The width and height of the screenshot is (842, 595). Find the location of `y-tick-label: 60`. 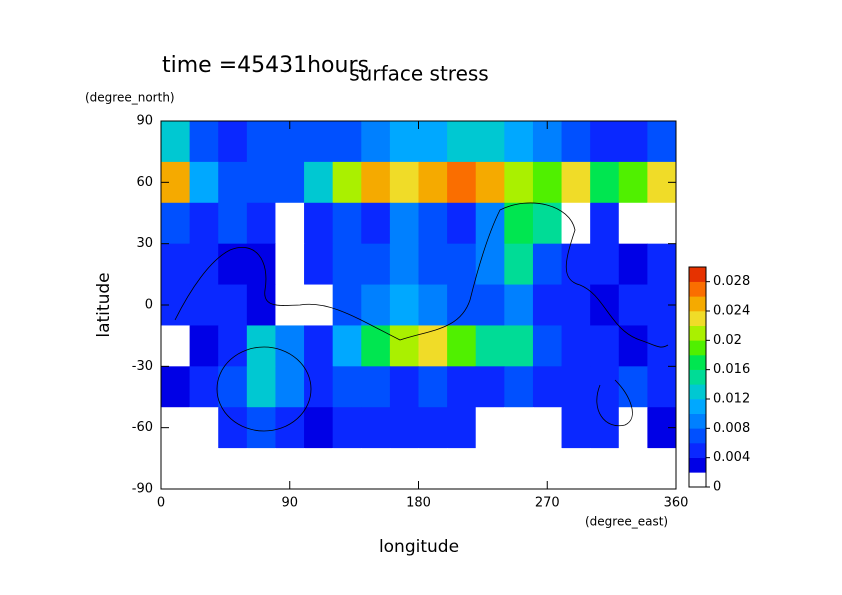

y-tick-label: 60 is located at coordinates (144, 182).